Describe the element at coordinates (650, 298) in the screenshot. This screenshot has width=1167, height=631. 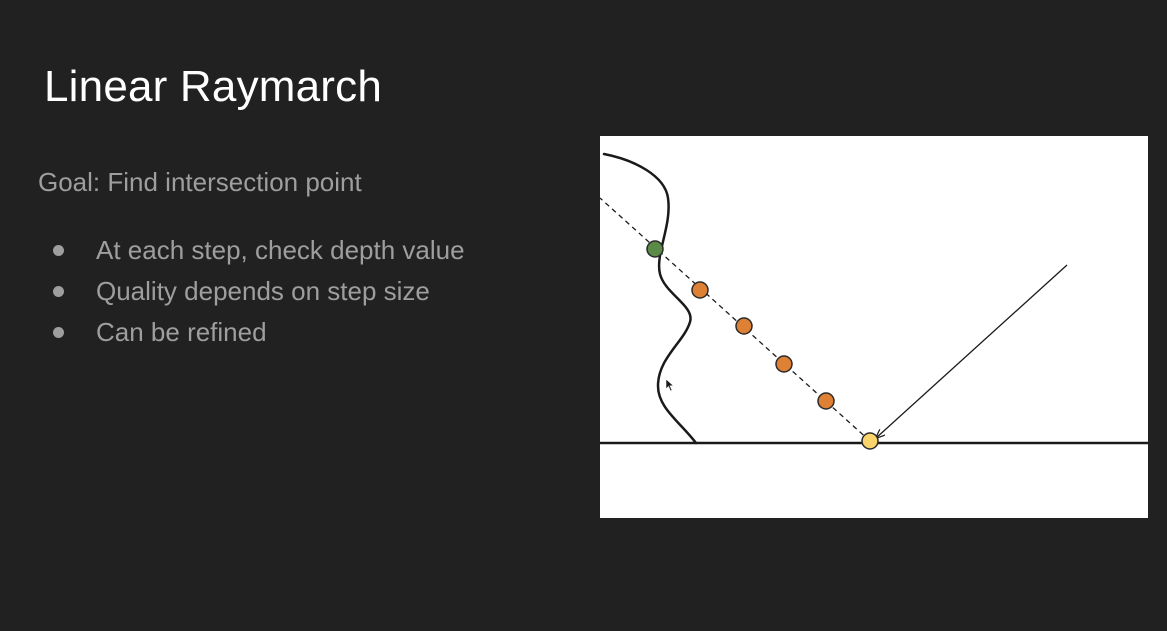
I see `object-surface-curve` at that location.